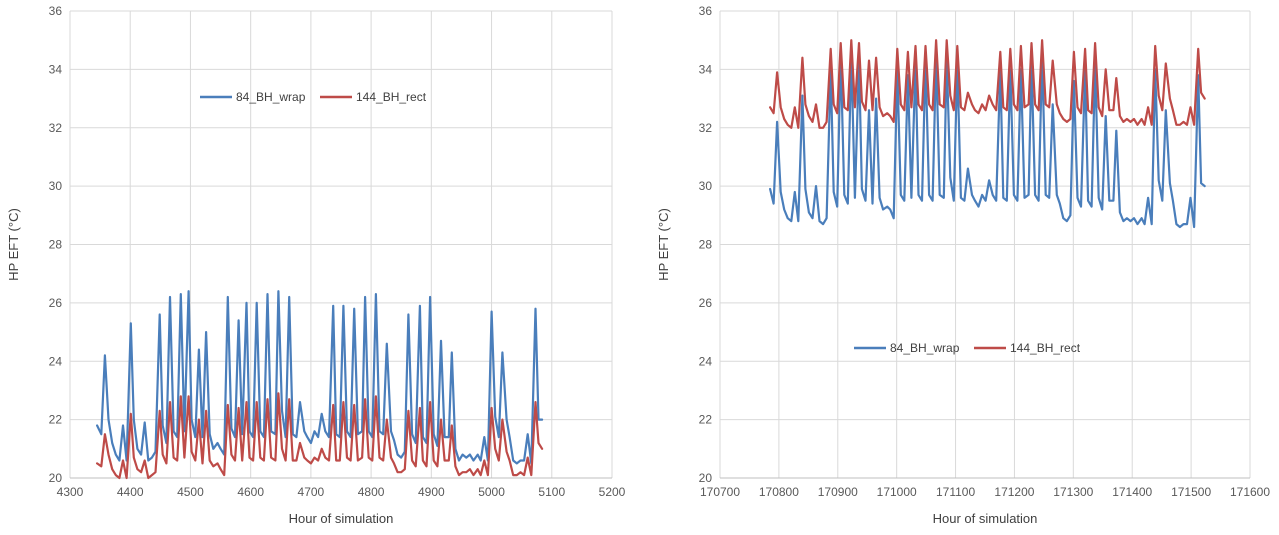 The width and height of the screenshot is (1279, 535). I want to click on x-tick-label: 5100, so click(551, 492).